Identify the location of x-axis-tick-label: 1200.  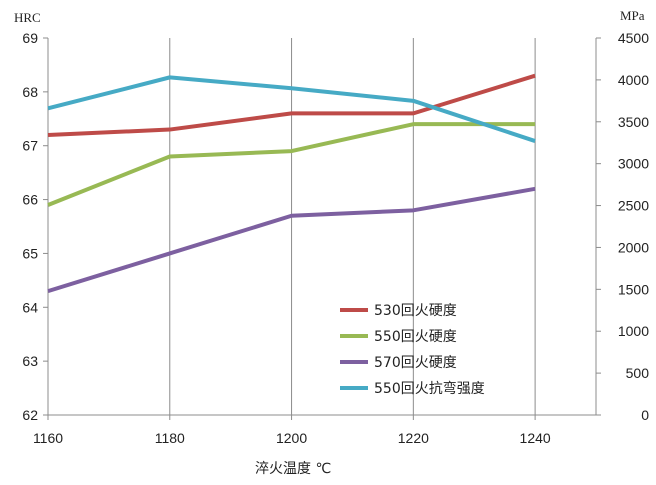
(291, 438).